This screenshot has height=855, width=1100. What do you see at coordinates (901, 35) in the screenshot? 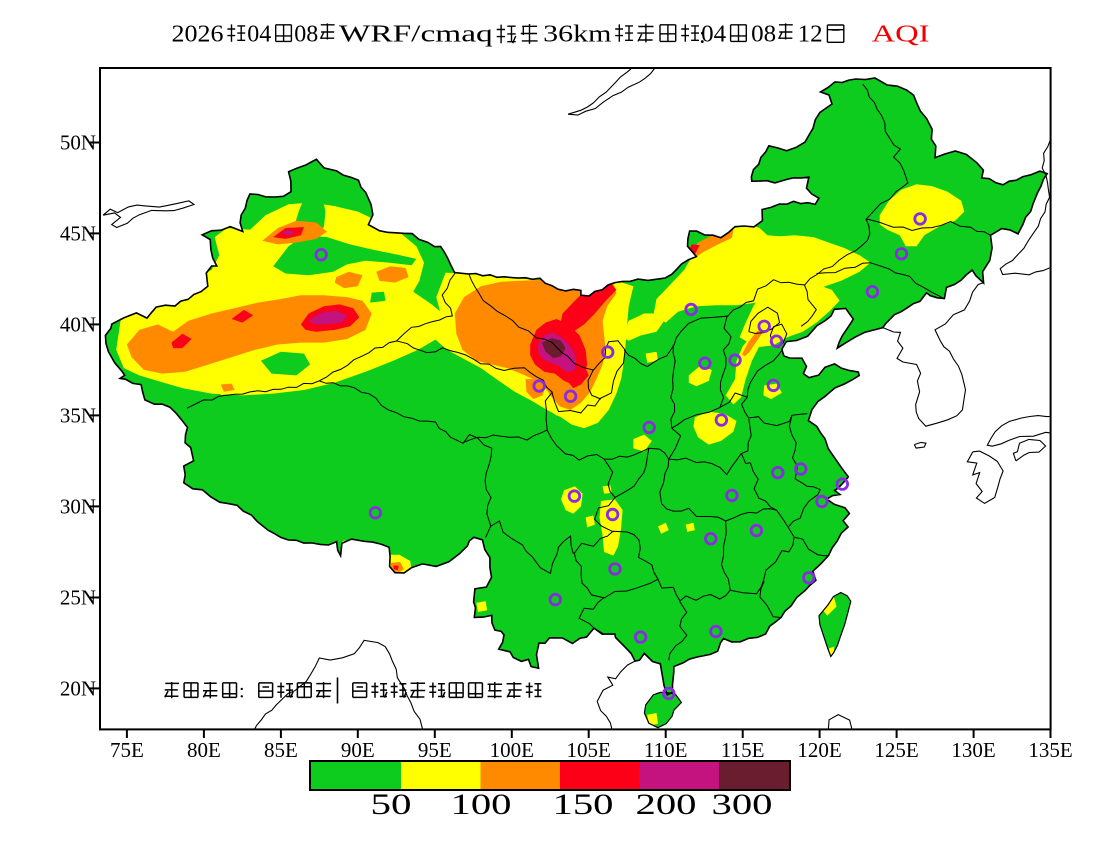
I see `svg-text: AQI` at bounding box center [901, 35].